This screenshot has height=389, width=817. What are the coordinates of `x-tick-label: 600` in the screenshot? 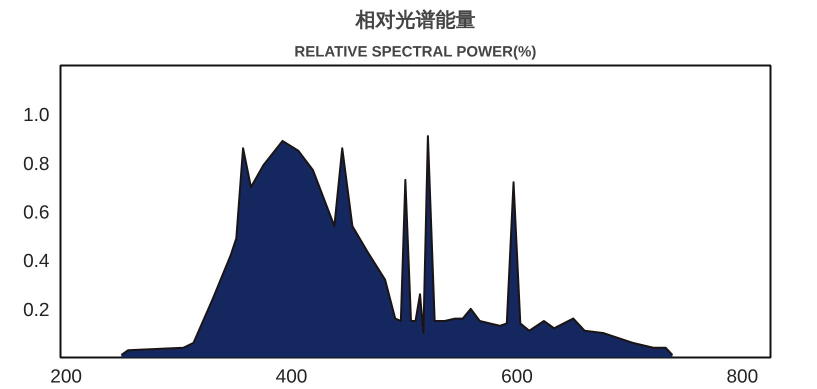 It's located at (517, 377).